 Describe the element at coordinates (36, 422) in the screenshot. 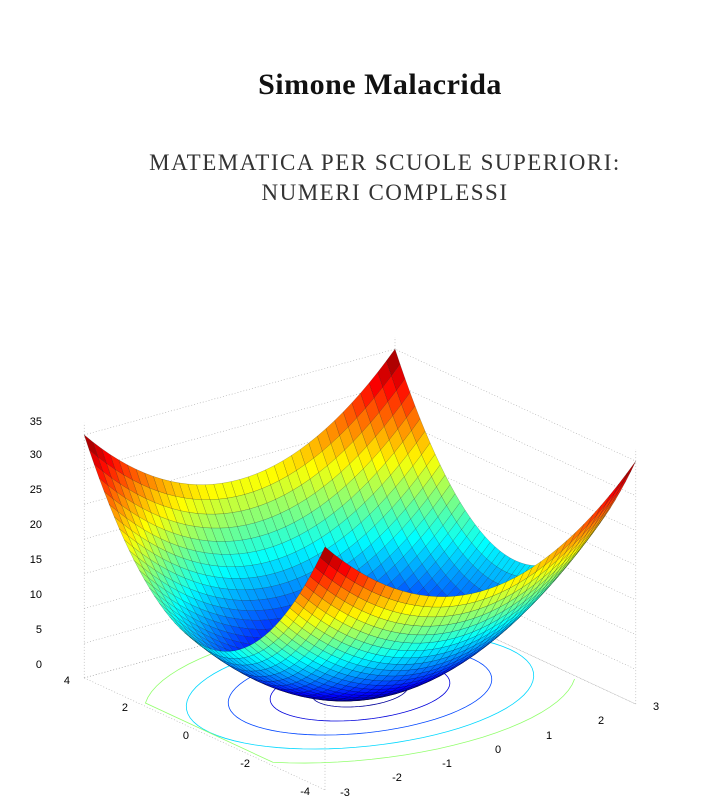

I see `z-tick-label: 35` at that location.